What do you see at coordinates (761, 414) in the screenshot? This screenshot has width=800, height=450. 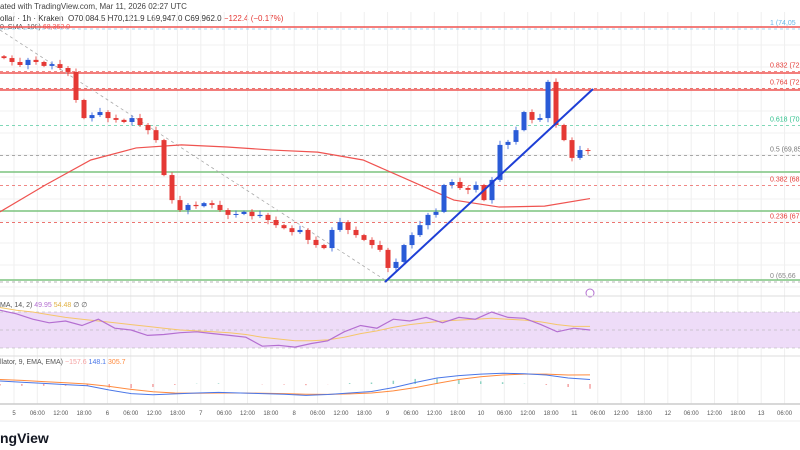 I see `time-tick-label: 13` at bounding box center [761, 414].